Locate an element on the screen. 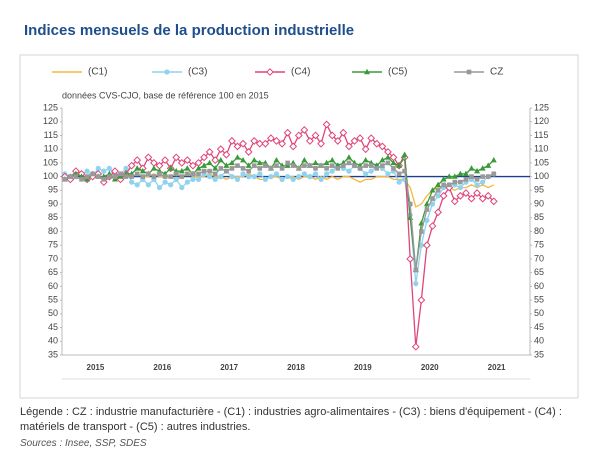  y-tick-label: 55 is located at coordinates (53, 299).